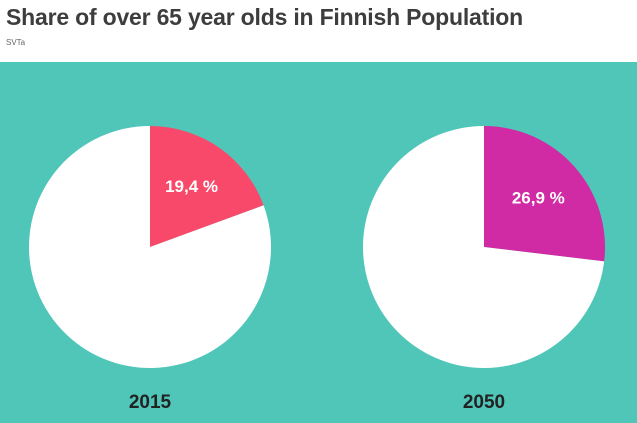 The height and width of the screenshot is (423, 637). Describe the element at coordinates (150, 402) in the screenshot. I see `year-label-2015: 2015` at that location.